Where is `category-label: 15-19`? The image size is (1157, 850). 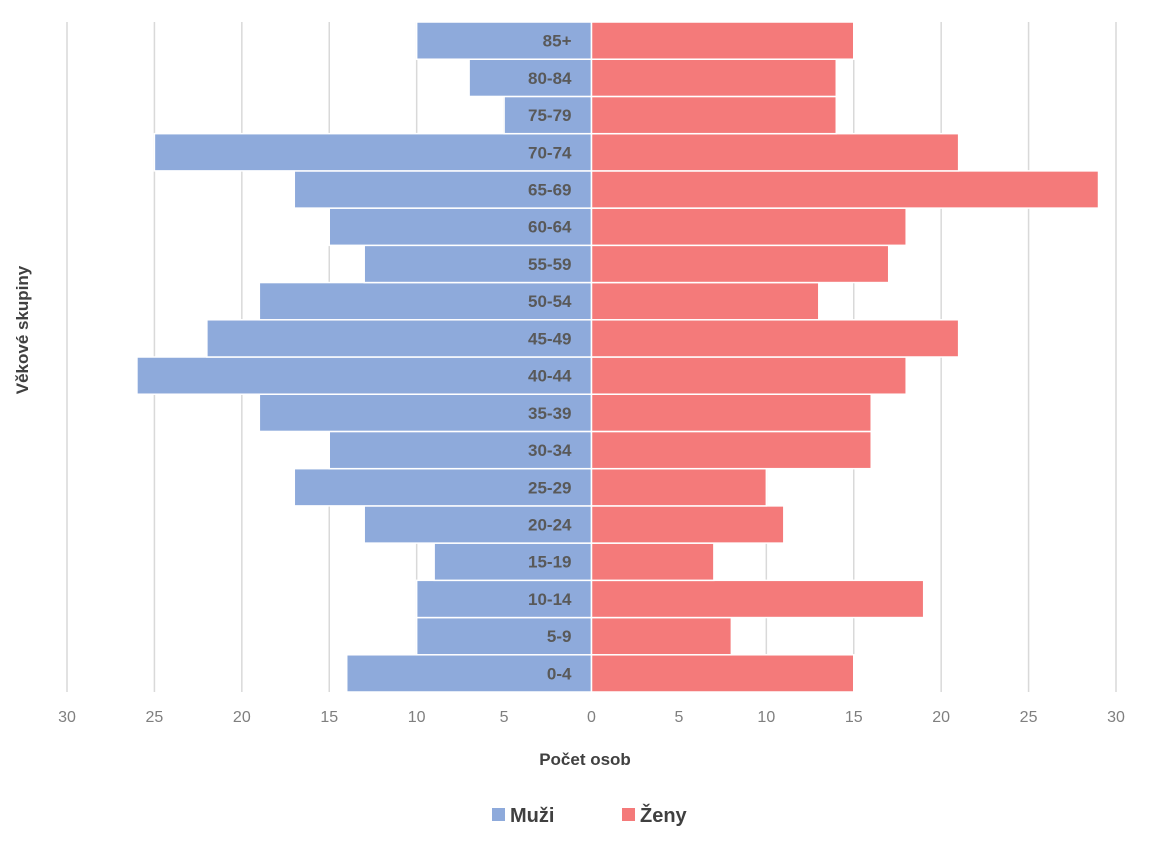
category-label: 15-19 is located at coordinates (549, 562).